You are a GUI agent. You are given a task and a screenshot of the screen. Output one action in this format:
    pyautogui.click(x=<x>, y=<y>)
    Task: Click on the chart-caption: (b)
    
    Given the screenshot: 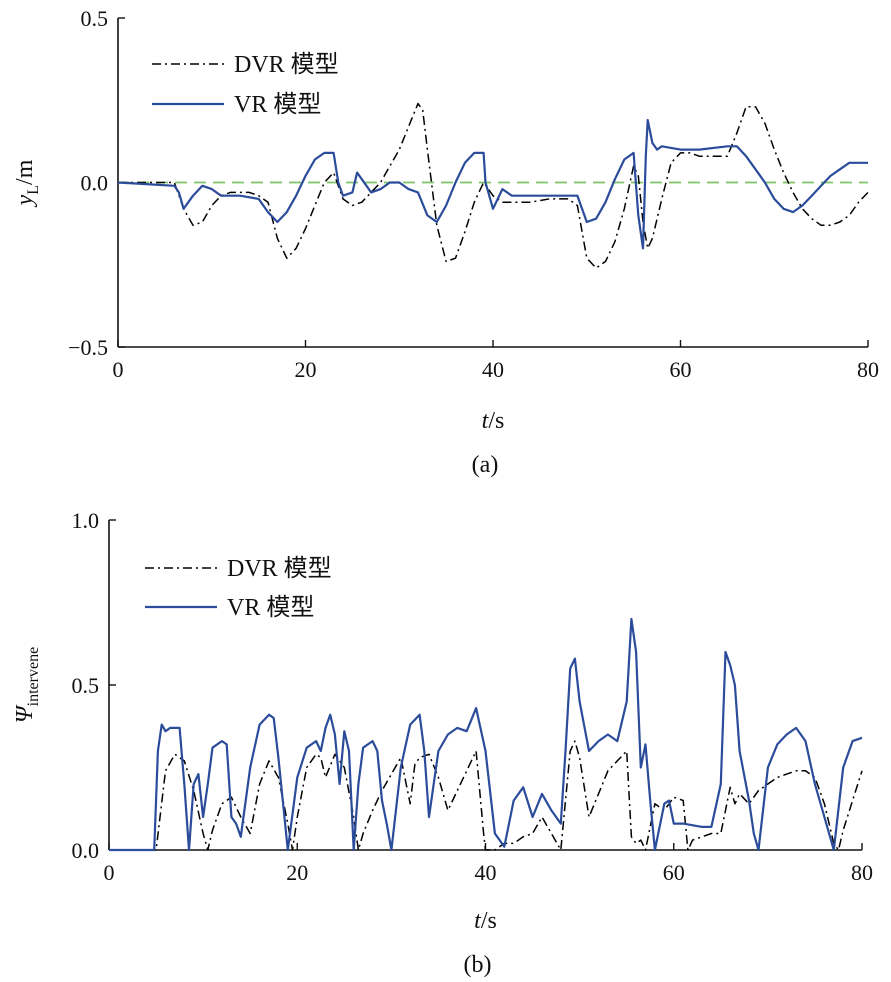 What is the action you would take?
    pyautogui.click(x=478, y=965)
    